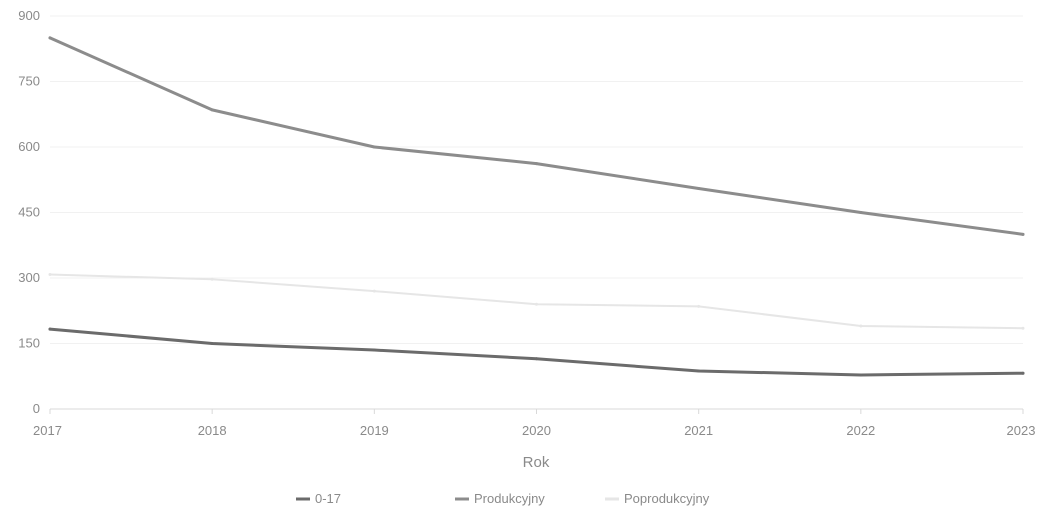 The width and height of the screenshot is (1049, 512). I want to click on y-tick-label: 450, so click(29, 212).